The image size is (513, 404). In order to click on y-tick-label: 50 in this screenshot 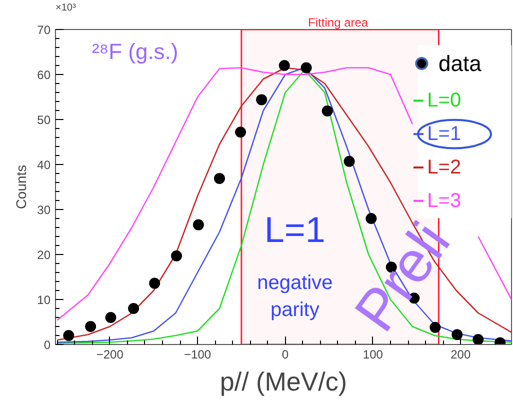, I will do `click(44, 120)`.